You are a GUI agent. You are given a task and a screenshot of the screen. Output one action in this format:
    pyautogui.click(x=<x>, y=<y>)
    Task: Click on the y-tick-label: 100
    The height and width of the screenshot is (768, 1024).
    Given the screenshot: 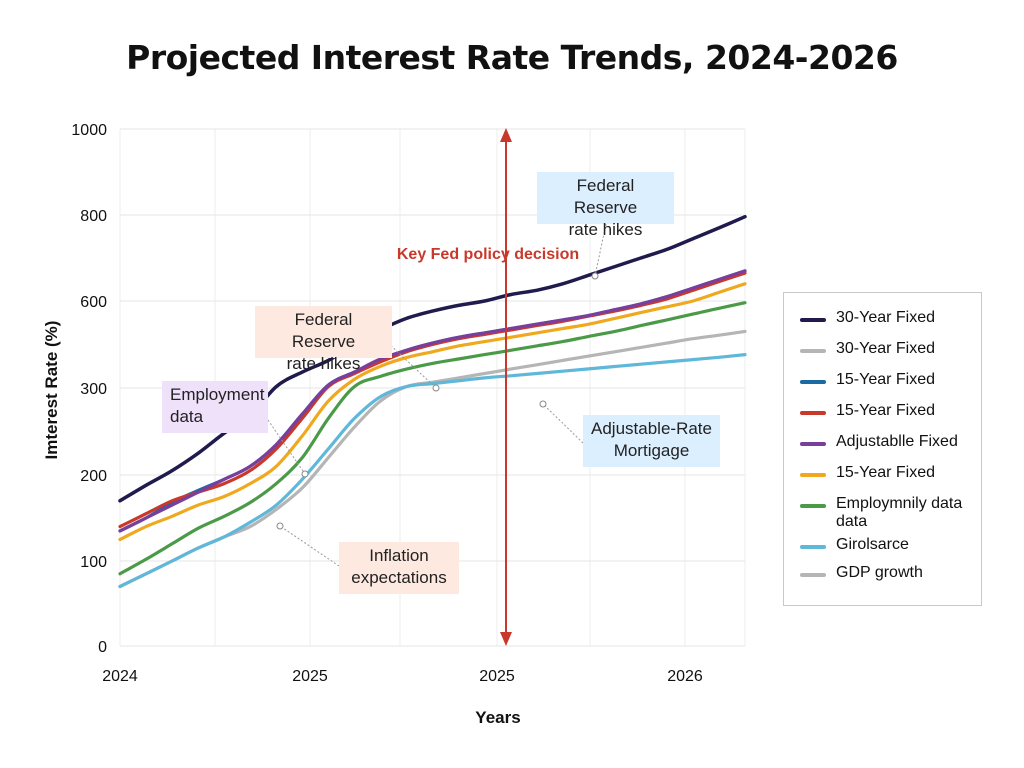 What is the action you would take?
    pyautogui.click(x=93, y=562)
    